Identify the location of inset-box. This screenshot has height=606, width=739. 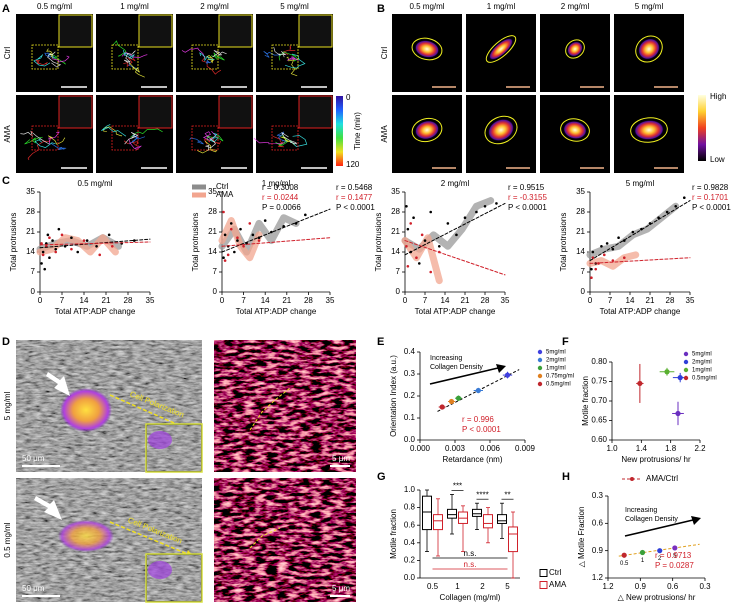
(285, 57).